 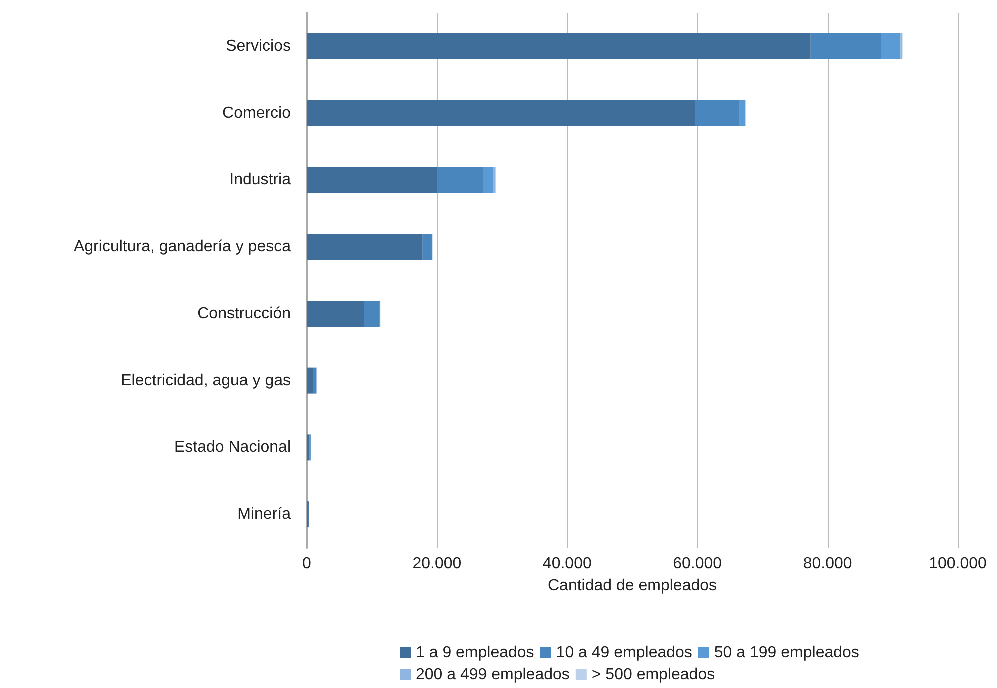 I want to click on legend-label: 1 a 9 empleados, so click(x=475, y=653).